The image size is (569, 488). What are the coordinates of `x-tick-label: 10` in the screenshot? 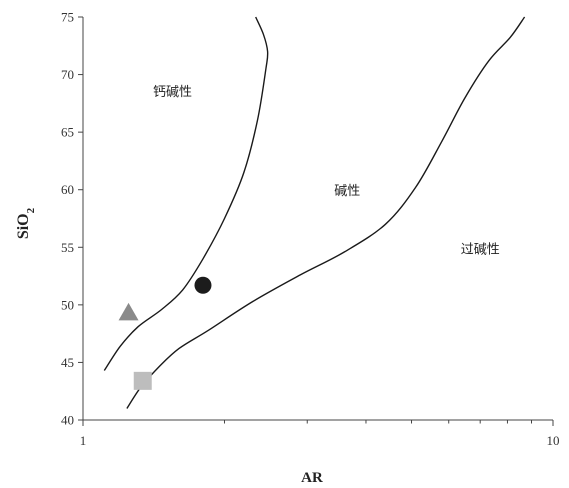 It's located at (553, 440).